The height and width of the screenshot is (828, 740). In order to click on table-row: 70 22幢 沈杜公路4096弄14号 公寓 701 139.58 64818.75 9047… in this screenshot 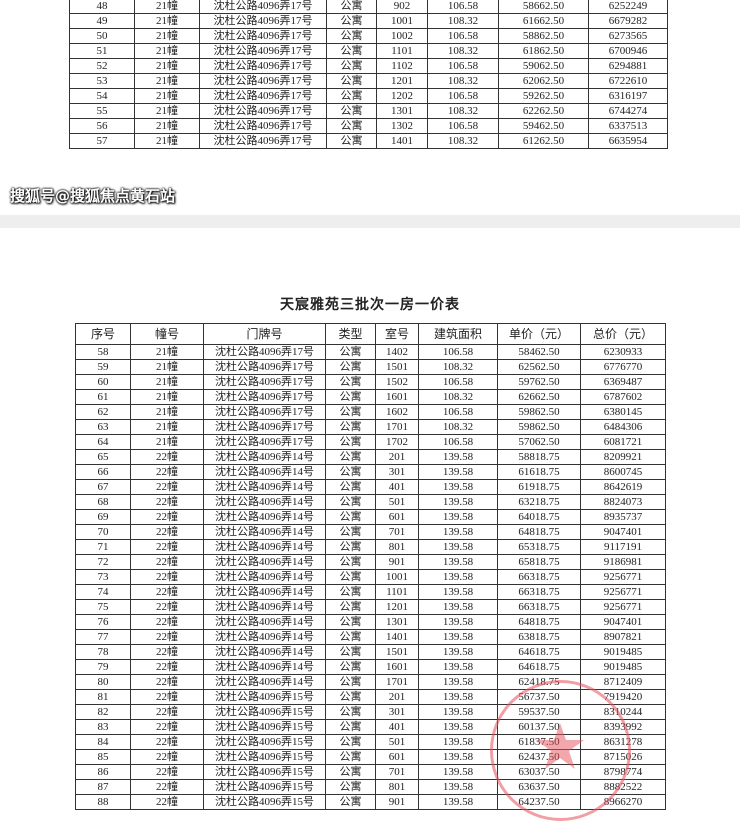, I will do `click(370, 532)`.